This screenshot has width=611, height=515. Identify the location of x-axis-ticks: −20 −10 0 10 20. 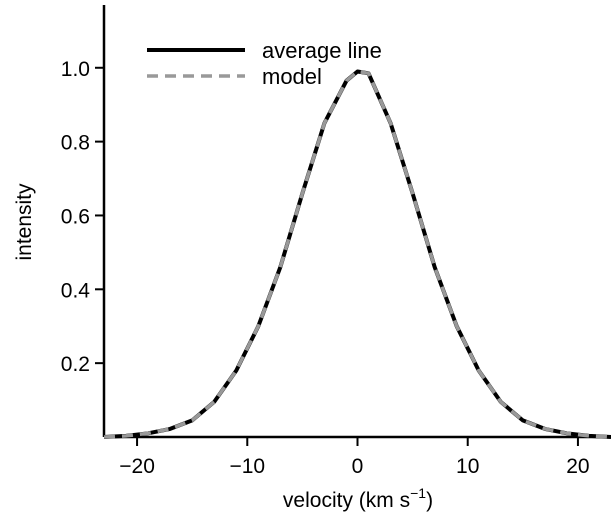
(354, 457).